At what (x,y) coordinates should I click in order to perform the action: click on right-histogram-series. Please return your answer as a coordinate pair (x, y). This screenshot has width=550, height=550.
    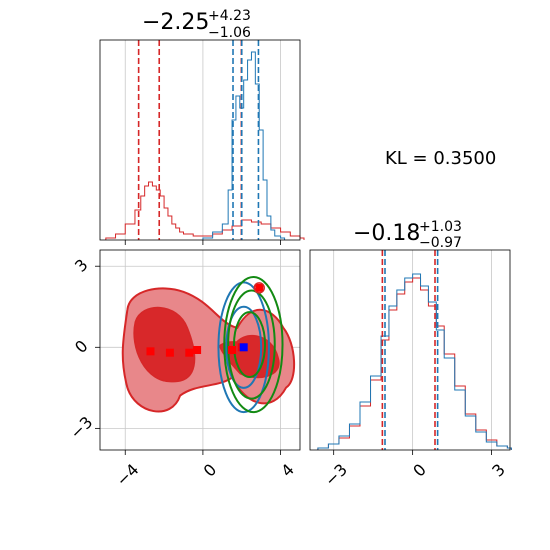
    Looking at the image, I should click on (414, 361).